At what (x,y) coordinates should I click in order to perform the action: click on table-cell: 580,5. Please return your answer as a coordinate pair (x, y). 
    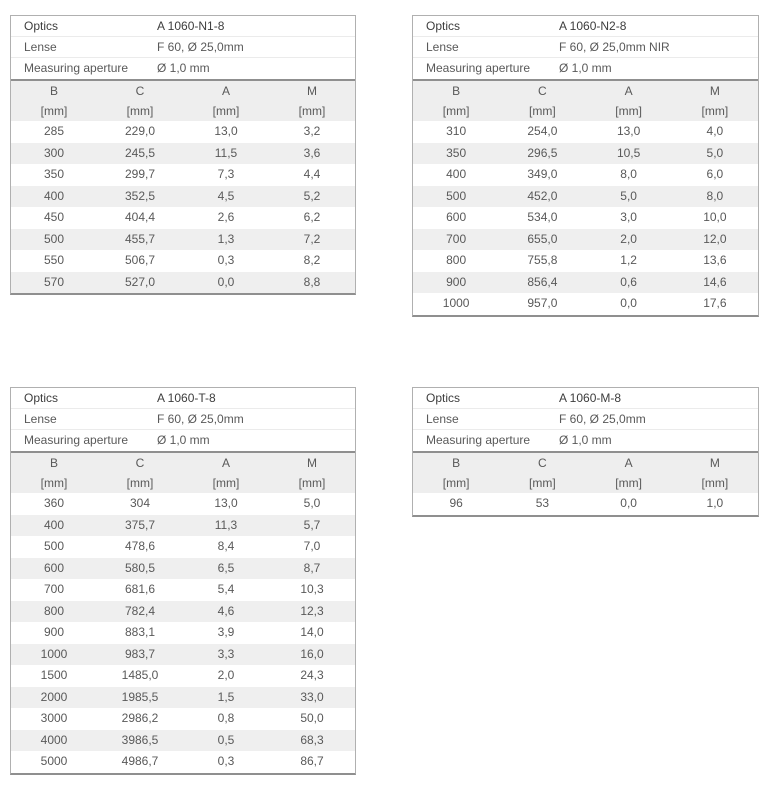
    Looking at the image, I should click on (140, 567).